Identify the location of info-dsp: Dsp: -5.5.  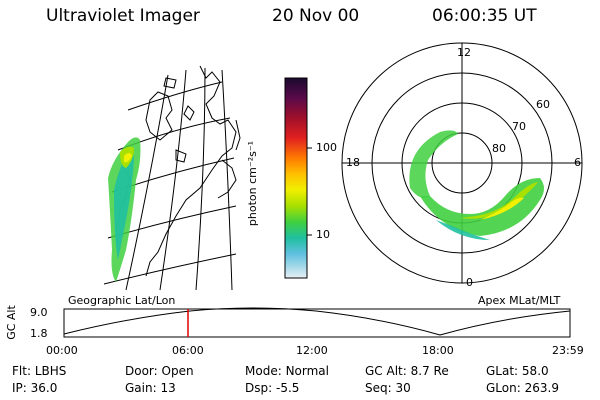
(272, 388).